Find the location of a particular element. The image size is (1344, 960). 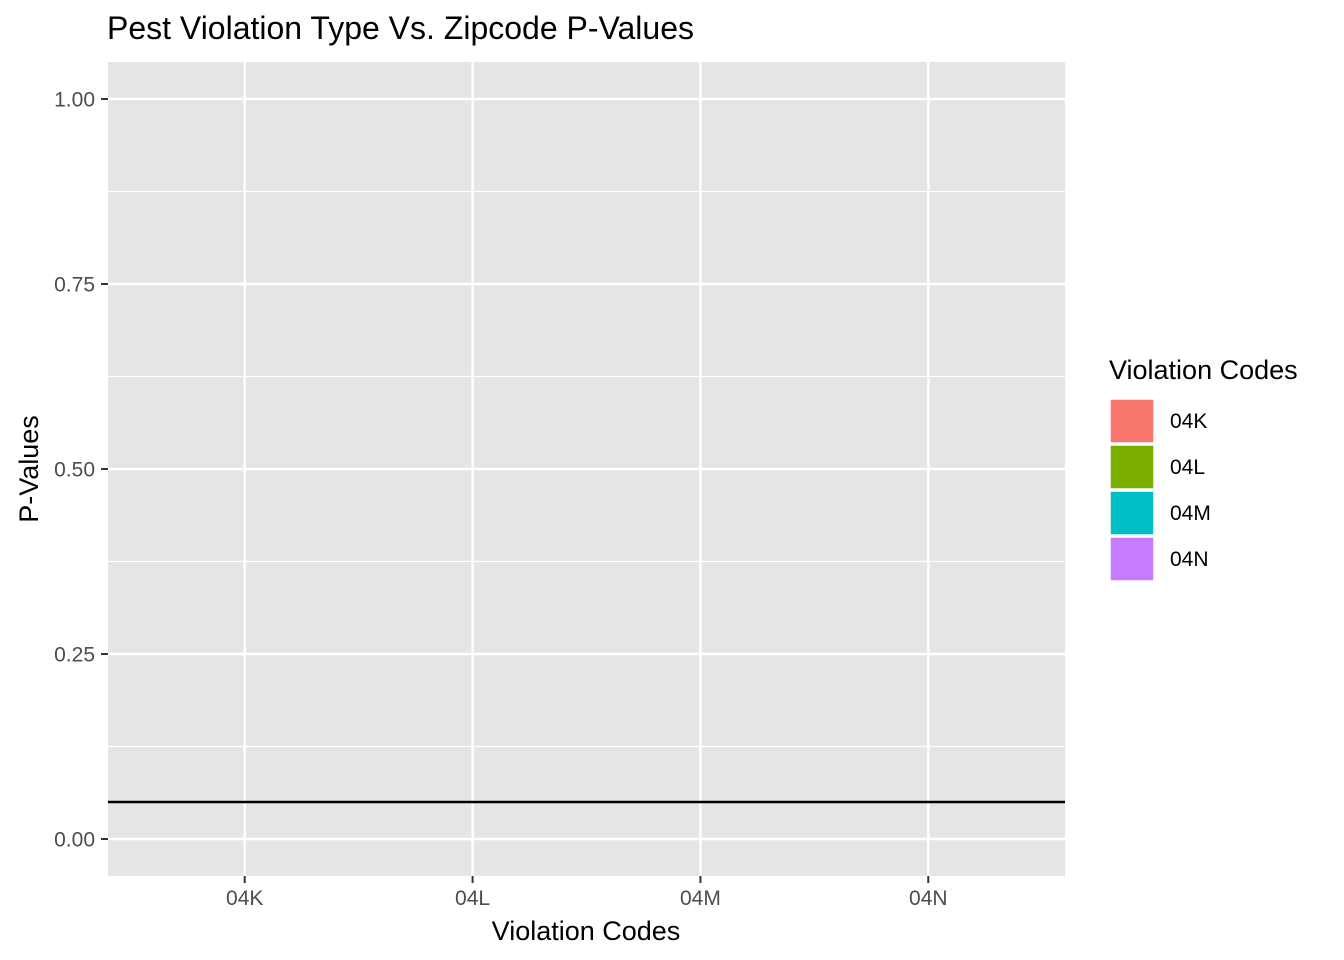

y-tick-label: 0.50 is located at coordinates (74, 470).